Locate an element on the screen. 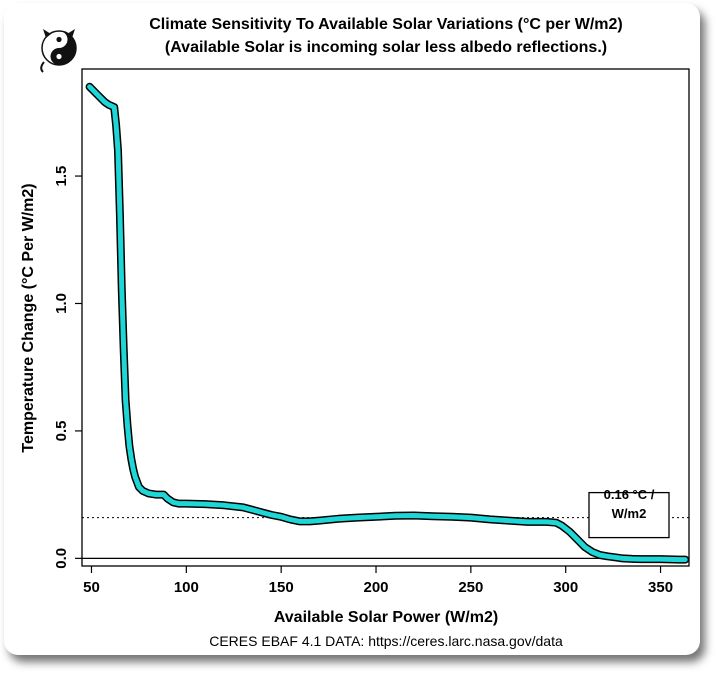 The image size is (720, 682). x-tick-label: 300 is located at coordinates (565, 587).